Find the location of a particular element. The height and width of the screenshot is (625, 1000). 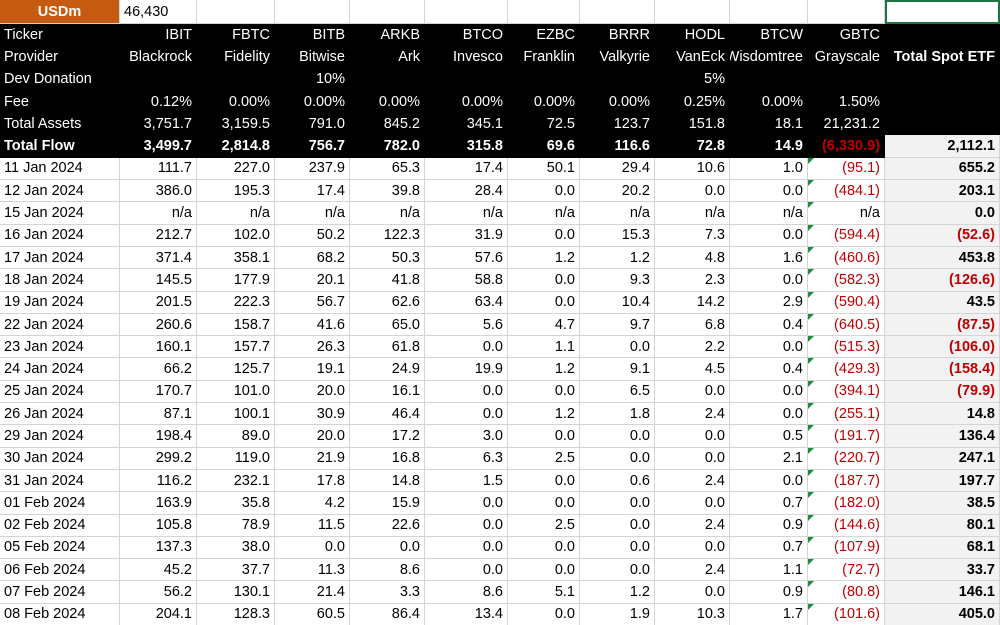

cell: (95.1) is located at coordinates (846, 169).